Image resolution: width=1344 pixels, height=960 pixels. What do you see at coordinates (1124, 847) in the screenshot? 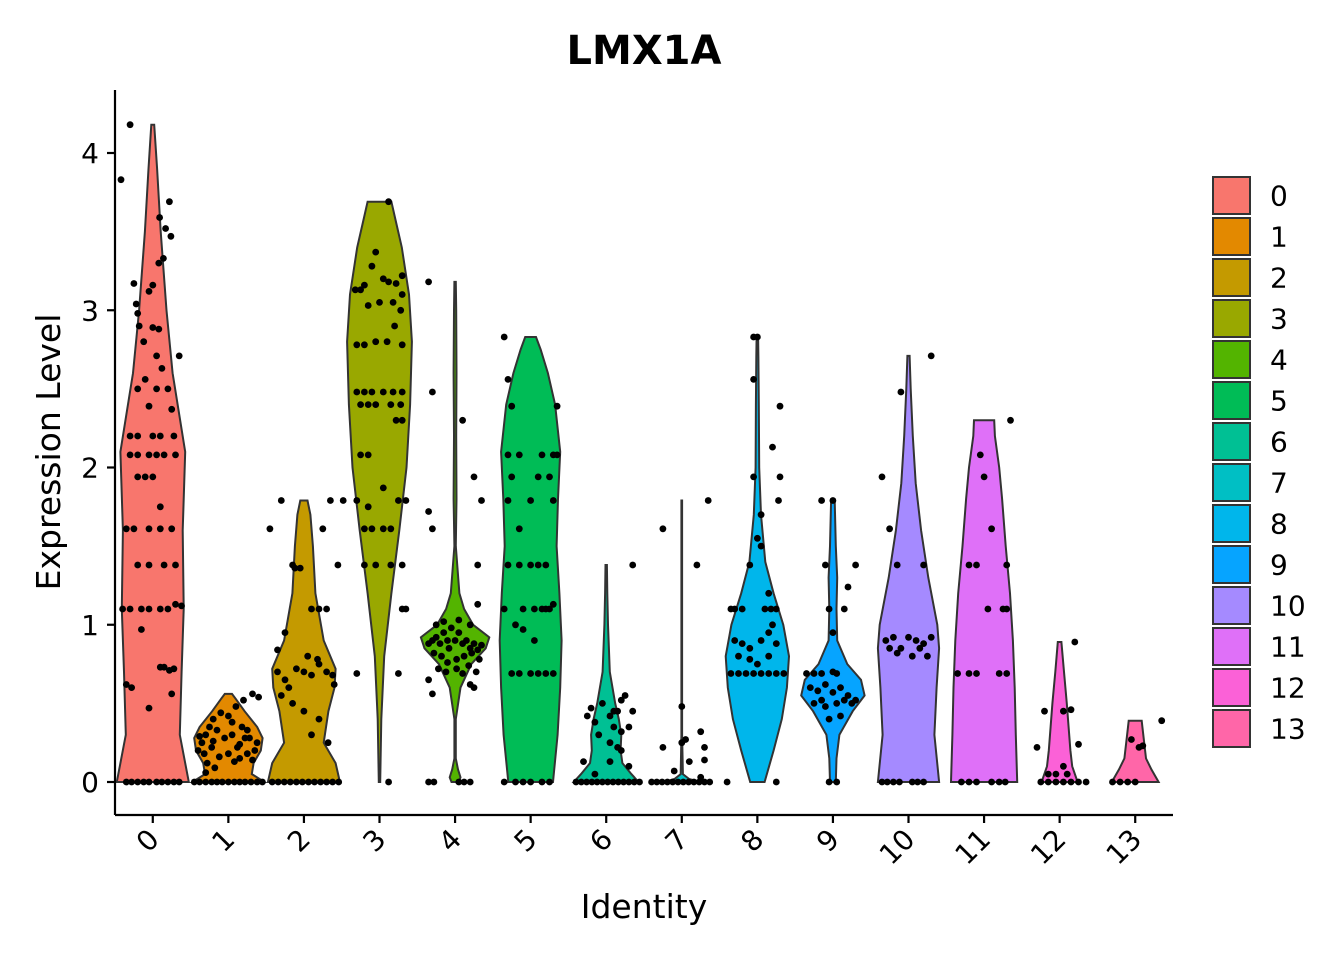
I see `x-tick-label-13: 13` at bounding box center [1124, 847].